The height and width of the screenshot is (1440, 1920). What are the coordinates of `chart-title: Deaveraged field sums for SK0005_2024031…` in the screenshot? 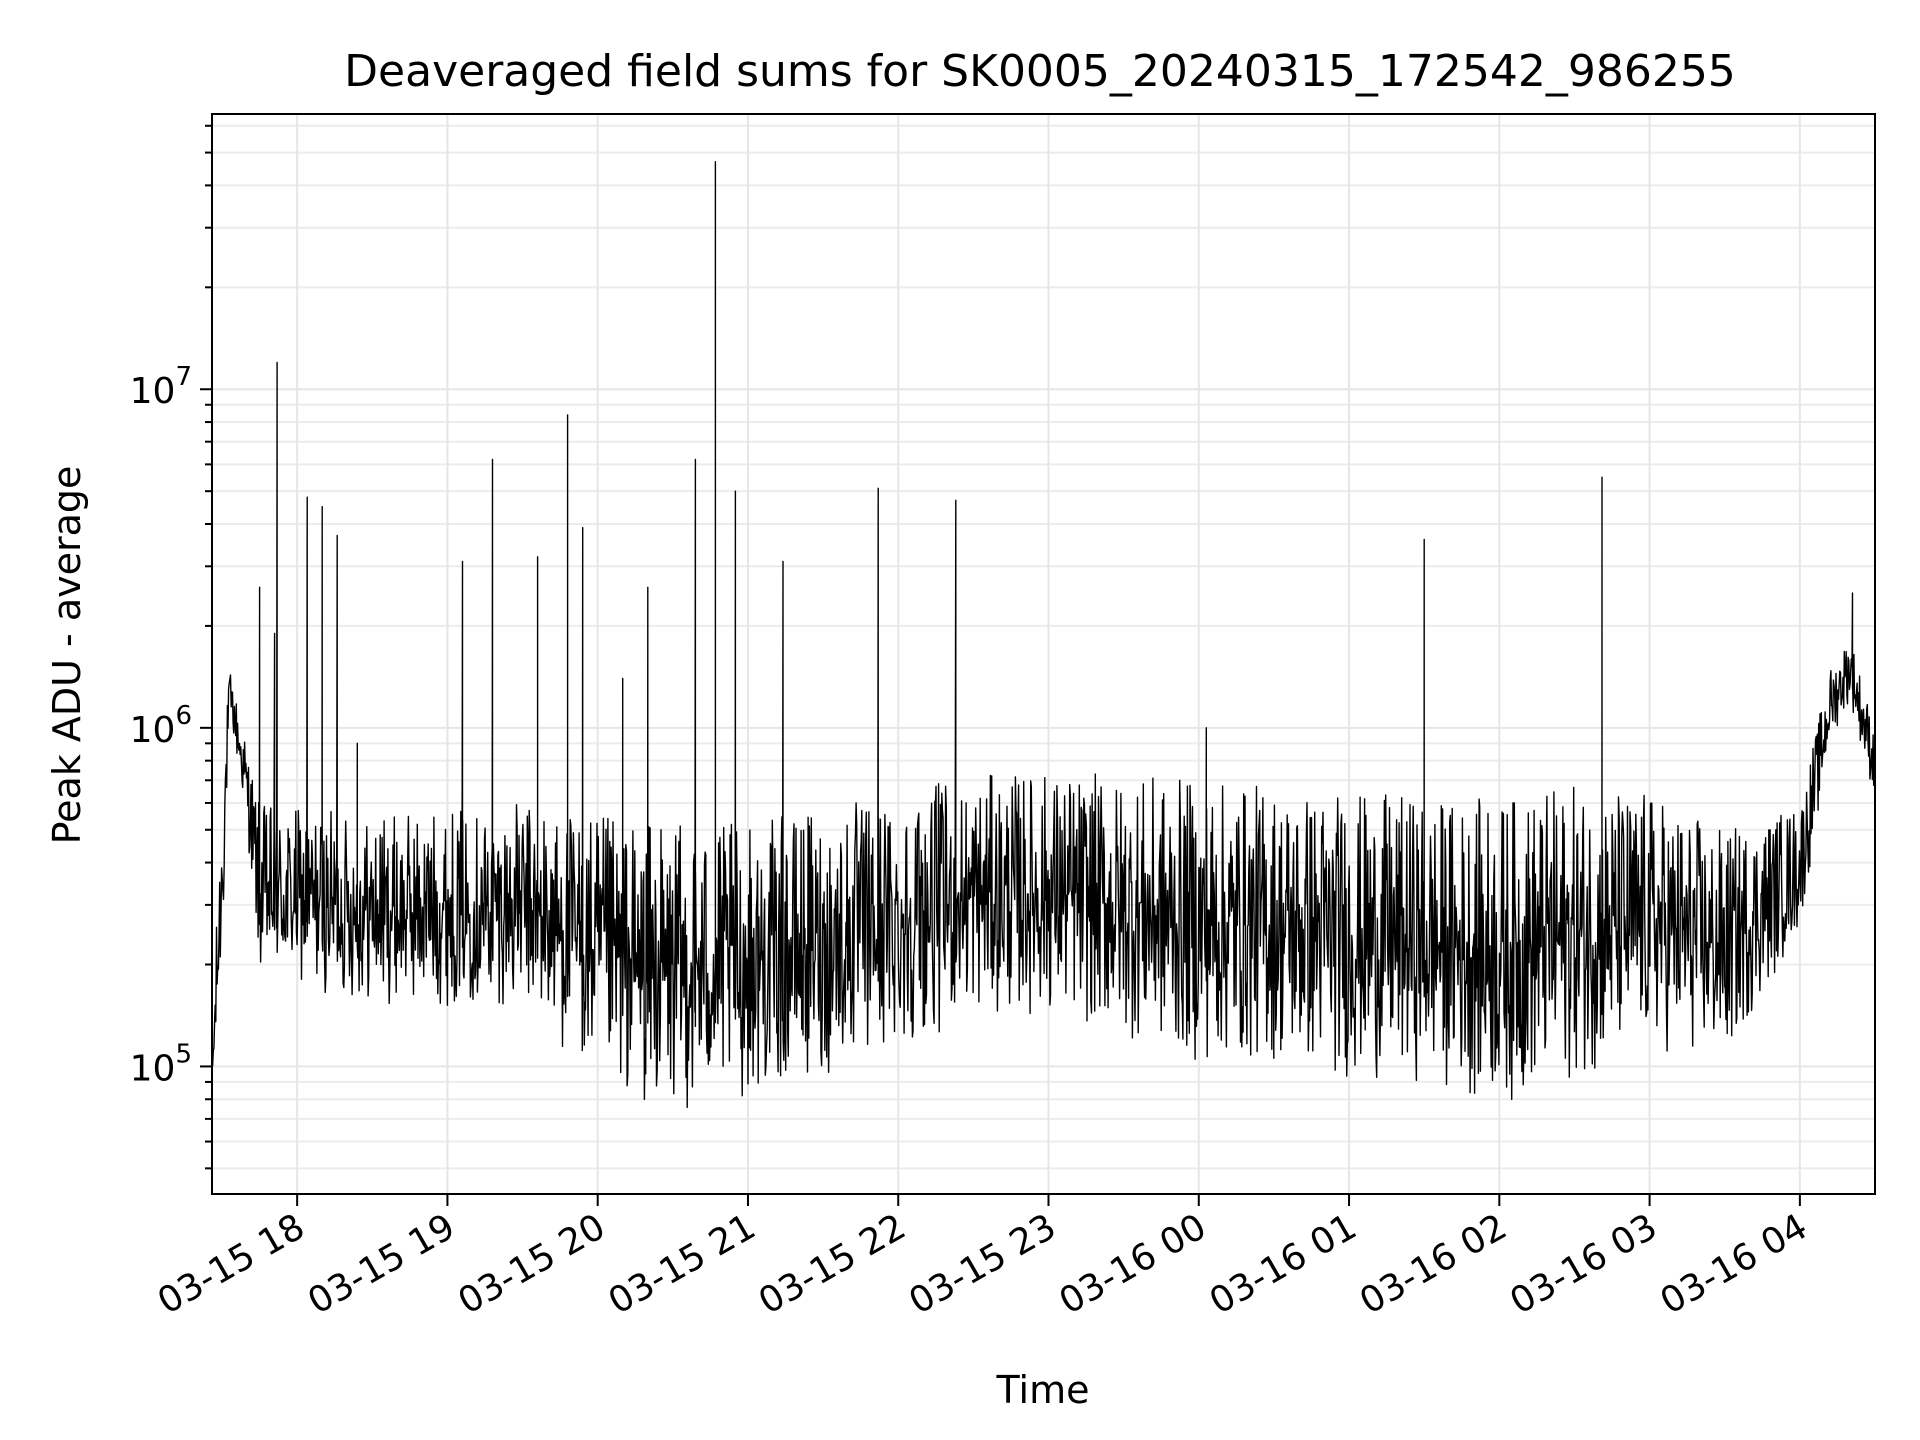 It's located at (1040, 71).